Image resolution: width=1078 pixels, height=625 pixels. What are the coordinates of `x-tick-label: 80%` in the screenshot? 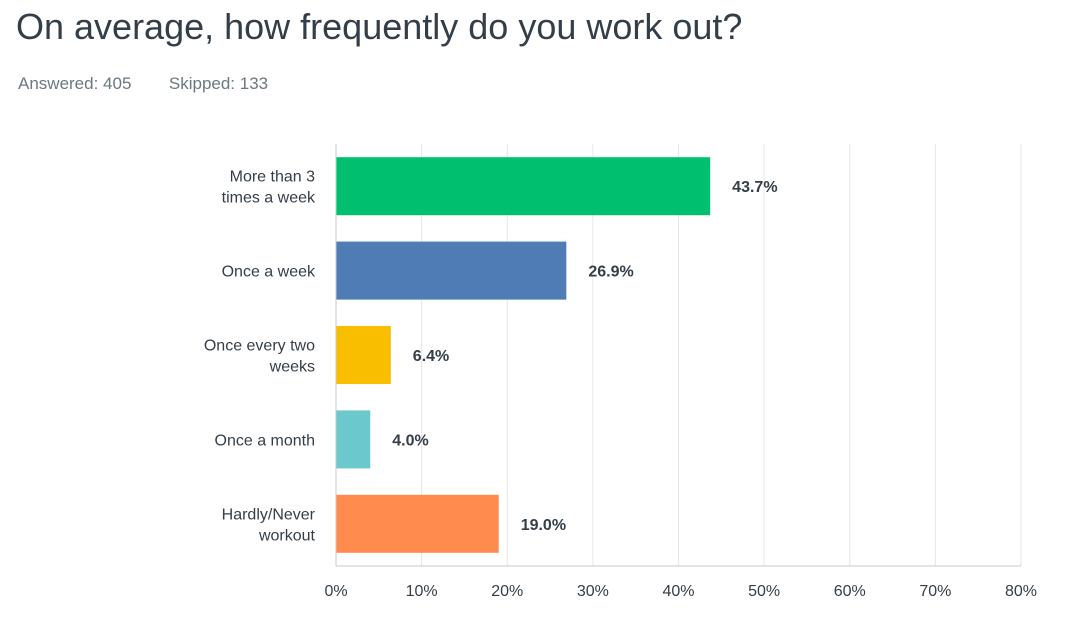 It's located at (1021, 591).